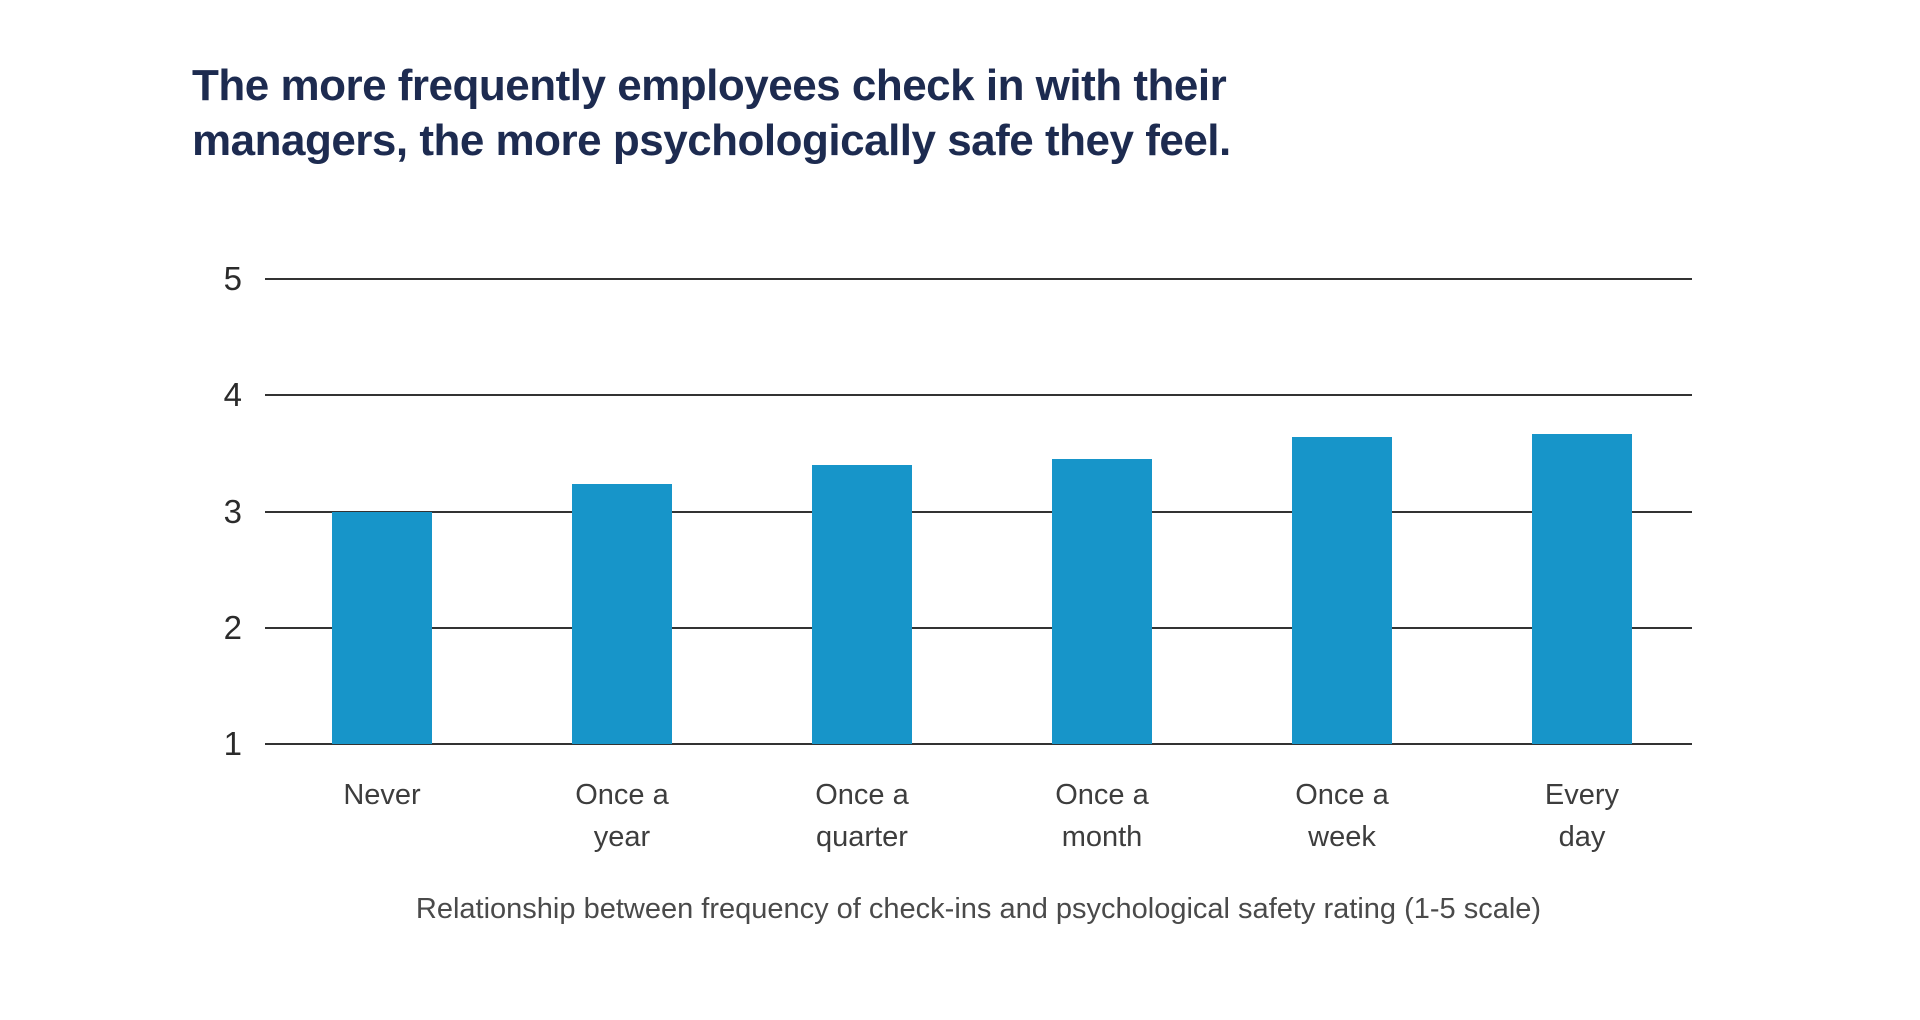 This screenshot has height=1020, width=1920. What do you see at coordinates (1582, 816) in the screenshot?
I see `x-label-every-day: Every day` at bounding box center [1582, 816].